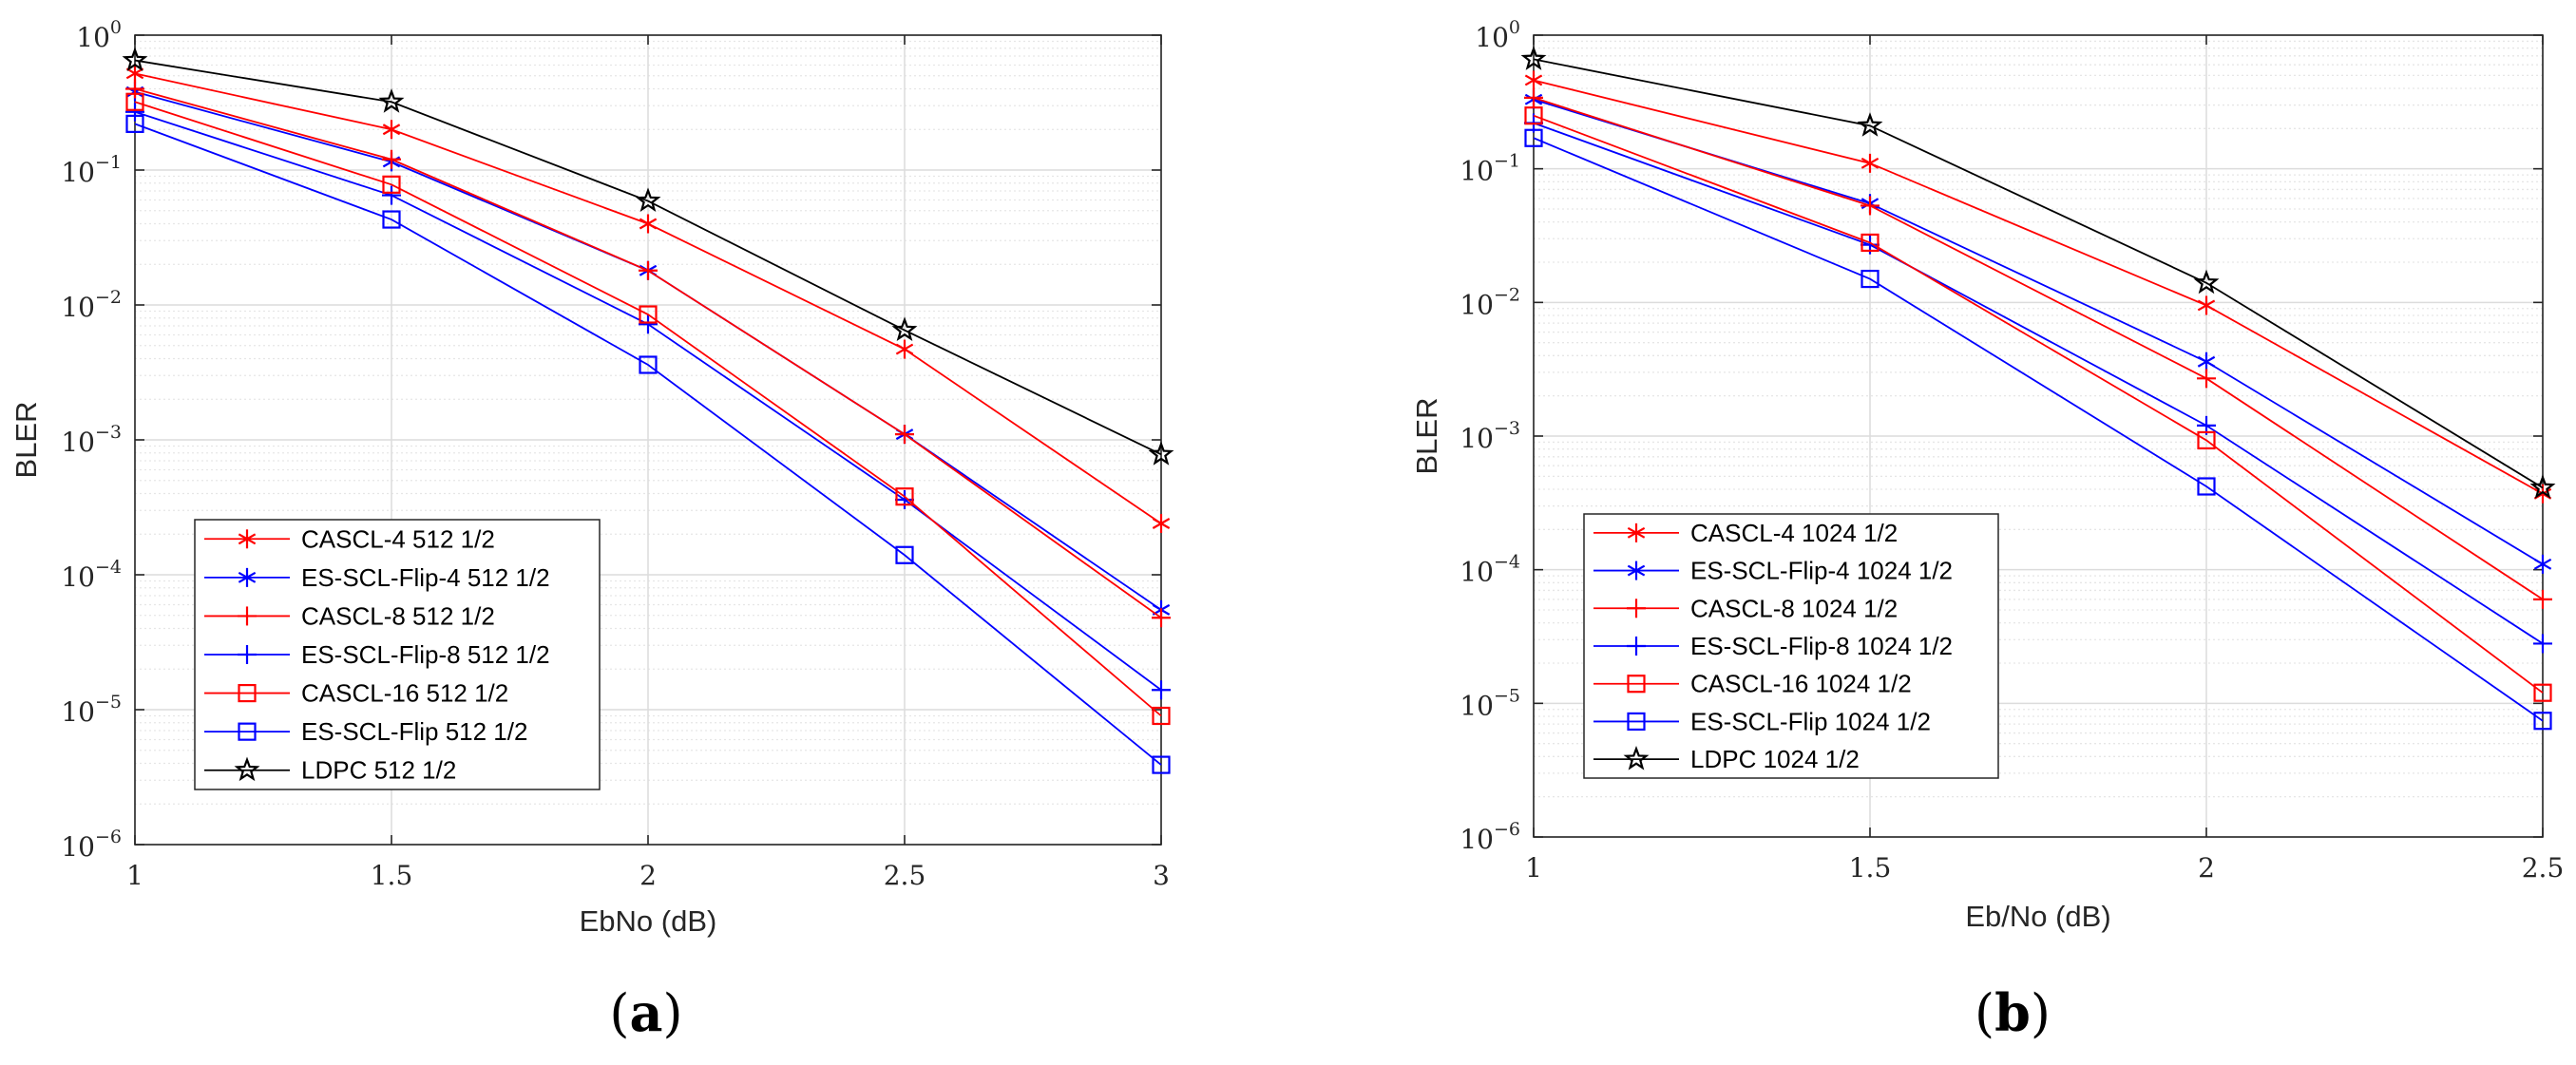 Image resolution: width=2576 pixels, height=1065 pixels. Describe the element at coordinates (648, 921) in the screenshot. I see `chart-a-x-axis-label: EbNo (dB)` at that location.